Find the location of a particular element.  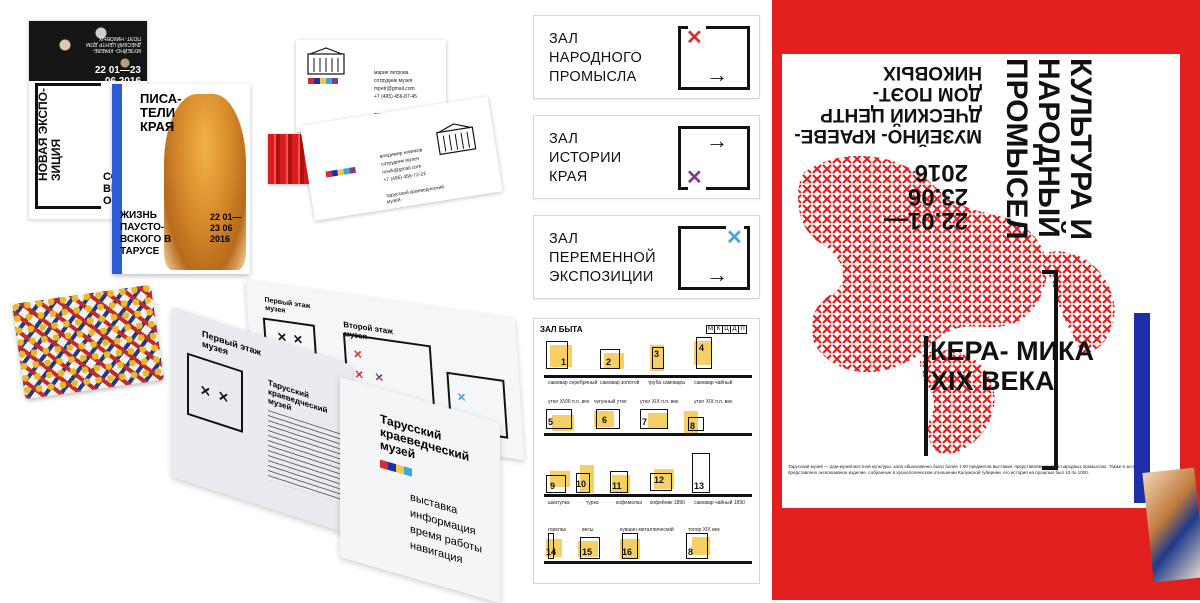

exhibit-label: самовар чайный is located at coordinates (713, 383).